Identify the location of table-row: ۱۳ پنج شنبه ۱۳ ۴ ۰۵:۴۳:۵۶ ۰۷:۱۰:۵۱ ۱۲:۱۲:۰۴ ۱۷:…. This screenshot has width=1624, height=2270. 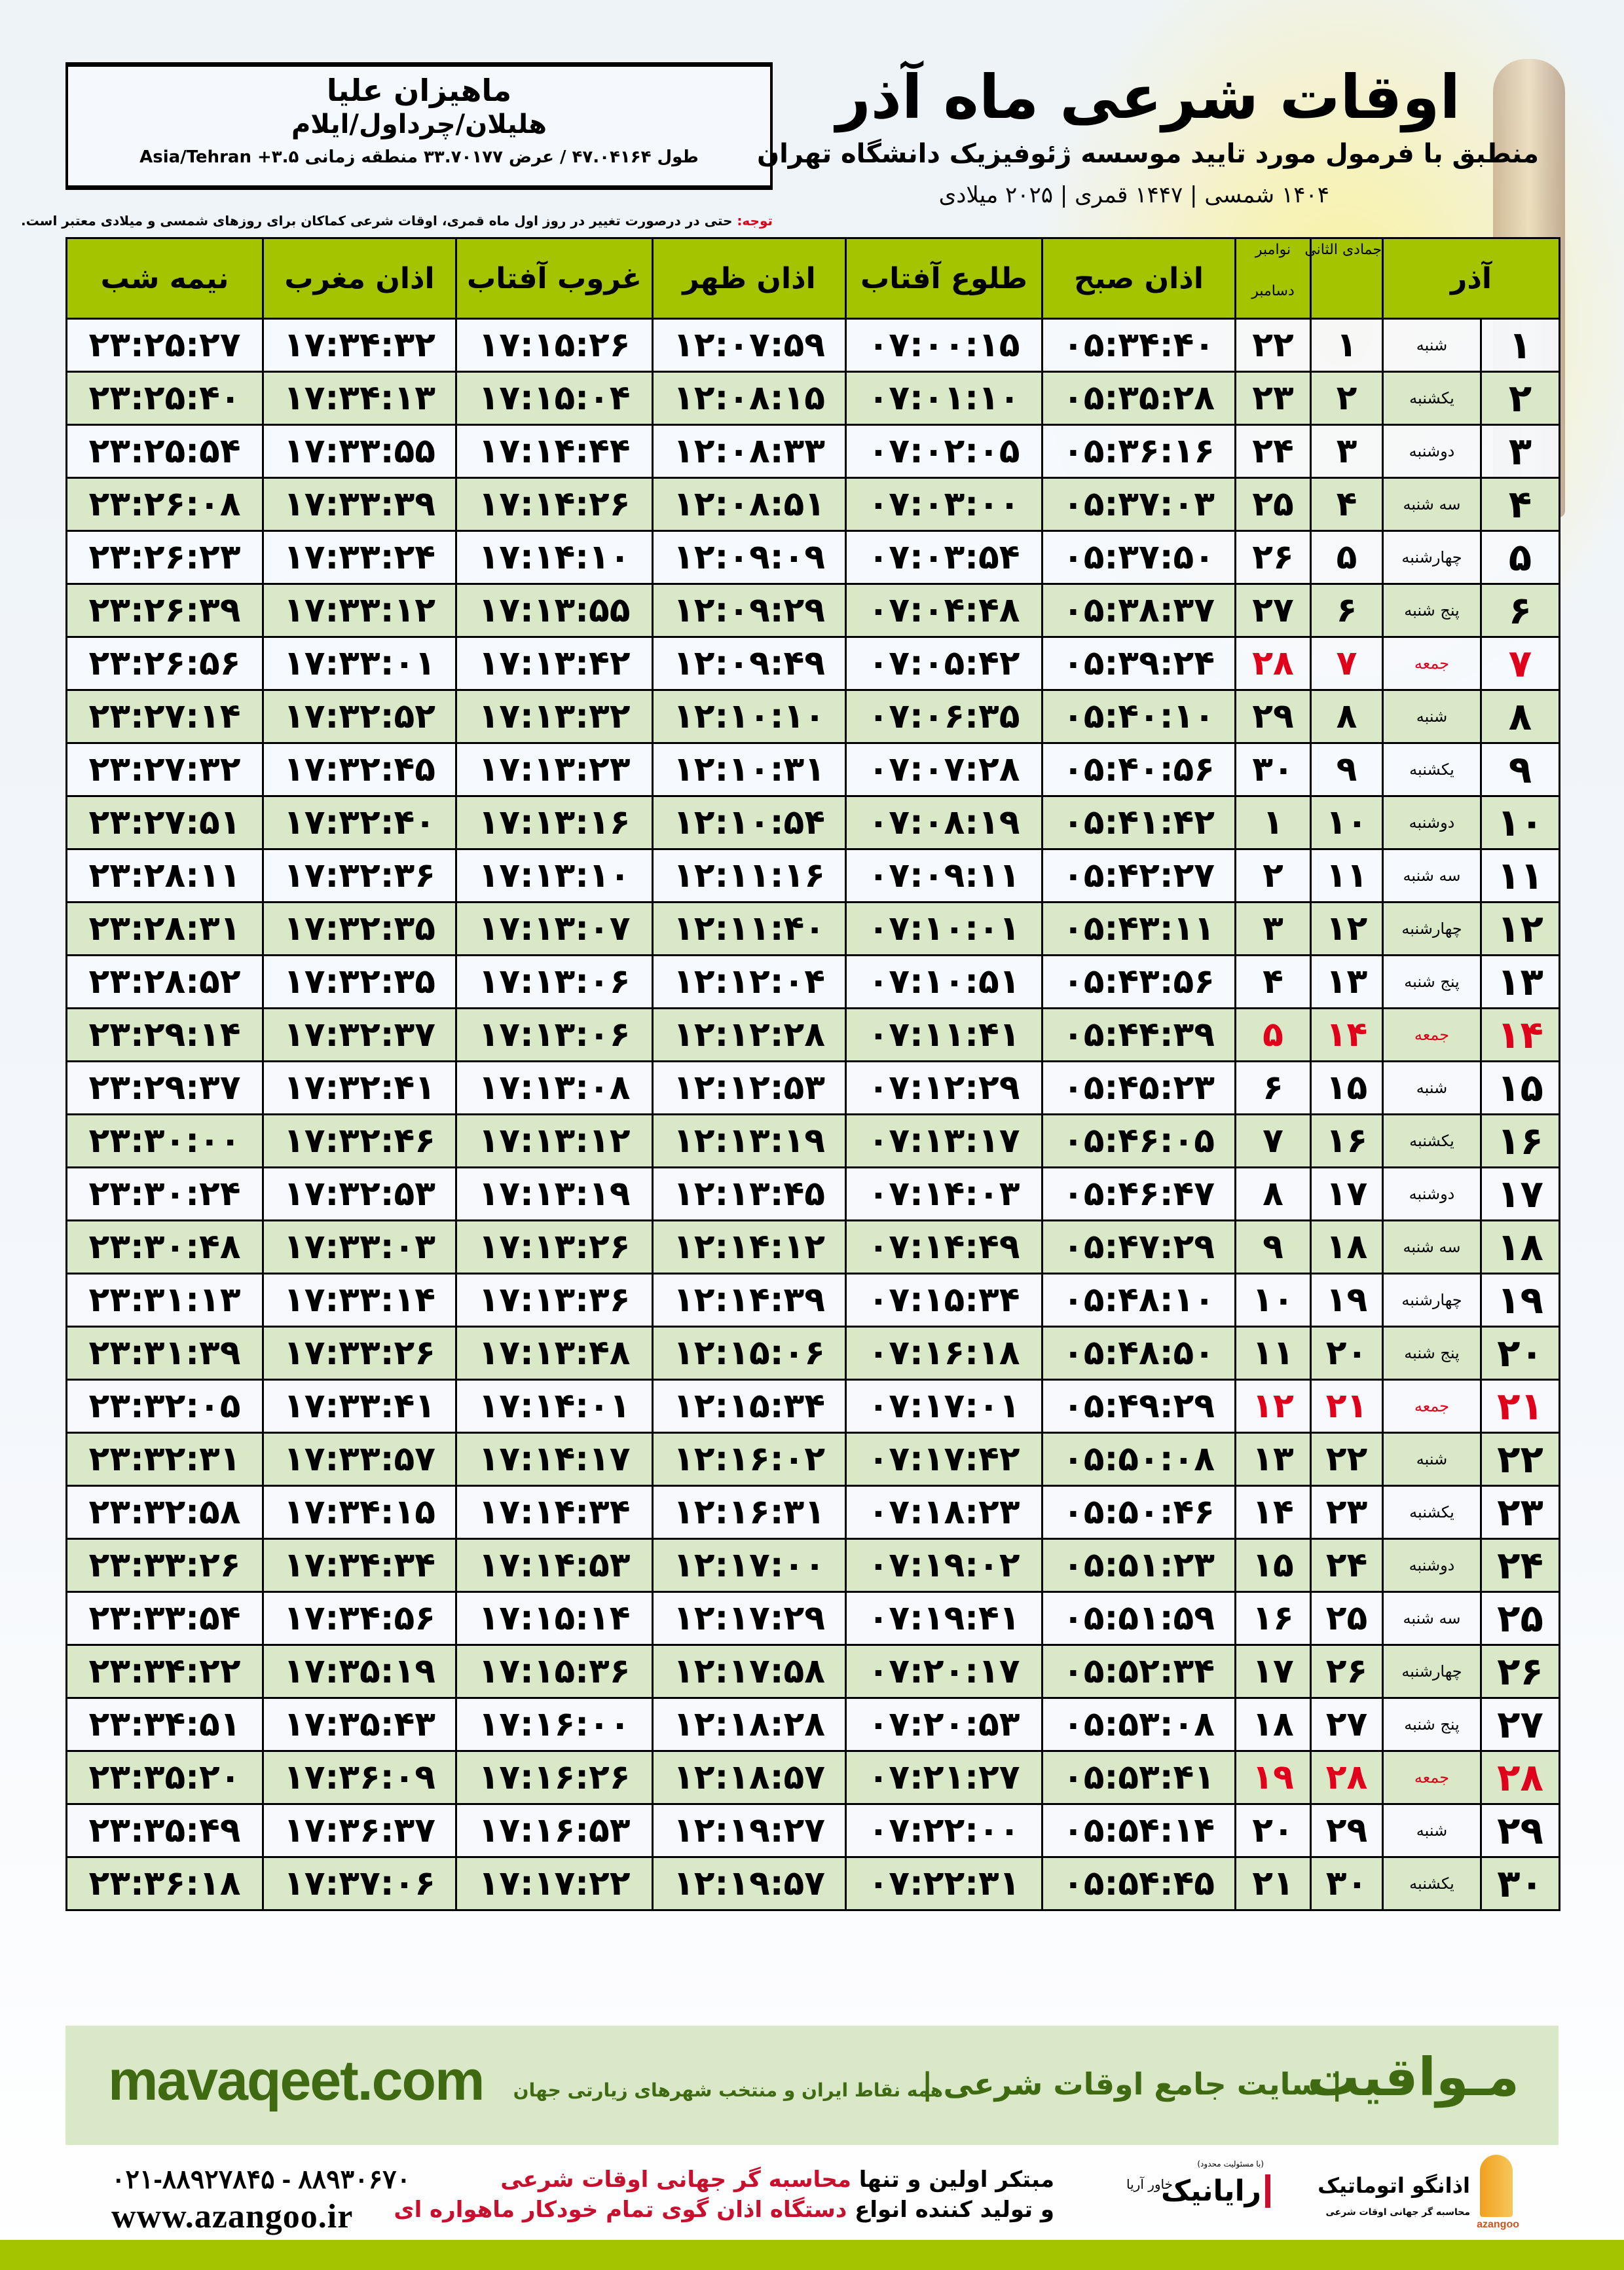
(812, 981).